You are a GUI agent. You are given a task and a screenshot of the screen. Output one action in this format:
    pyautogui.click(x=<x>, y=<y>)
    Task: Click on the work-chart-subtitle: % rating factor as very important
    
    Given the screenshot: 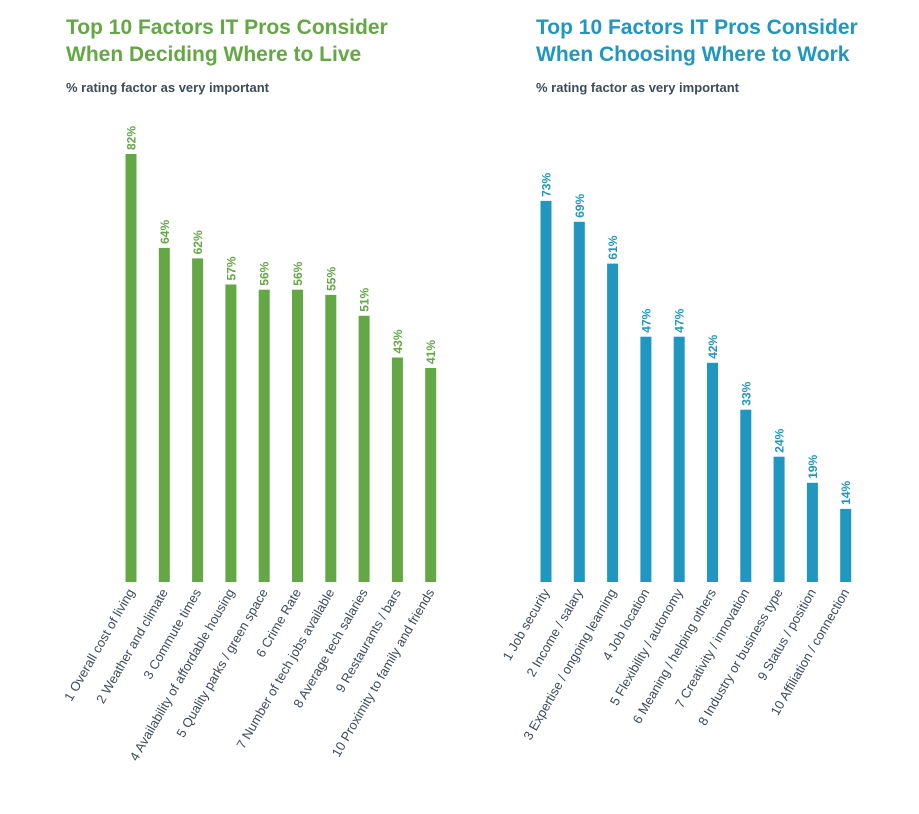 What is the action you would take?
    pyautogui.click(x=637, y=87)
    